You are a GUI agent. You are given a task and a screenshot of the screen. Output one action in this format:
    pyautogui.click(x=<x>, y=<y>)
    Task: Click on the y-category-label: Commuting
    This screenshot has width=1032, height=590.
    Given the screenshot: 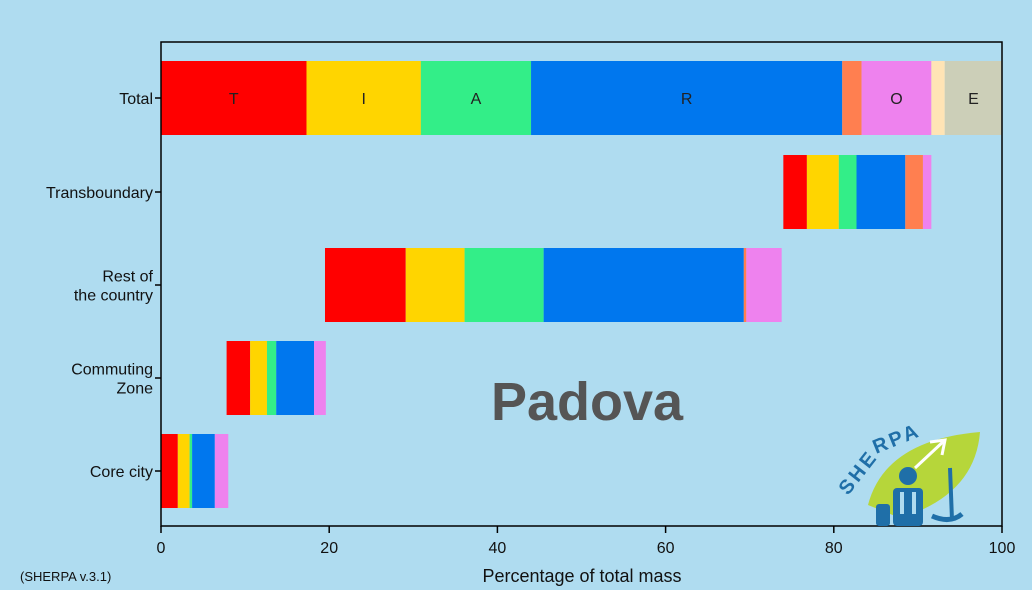 What is the action you would take?
    pyautogui.click(x=112, y=370)
    